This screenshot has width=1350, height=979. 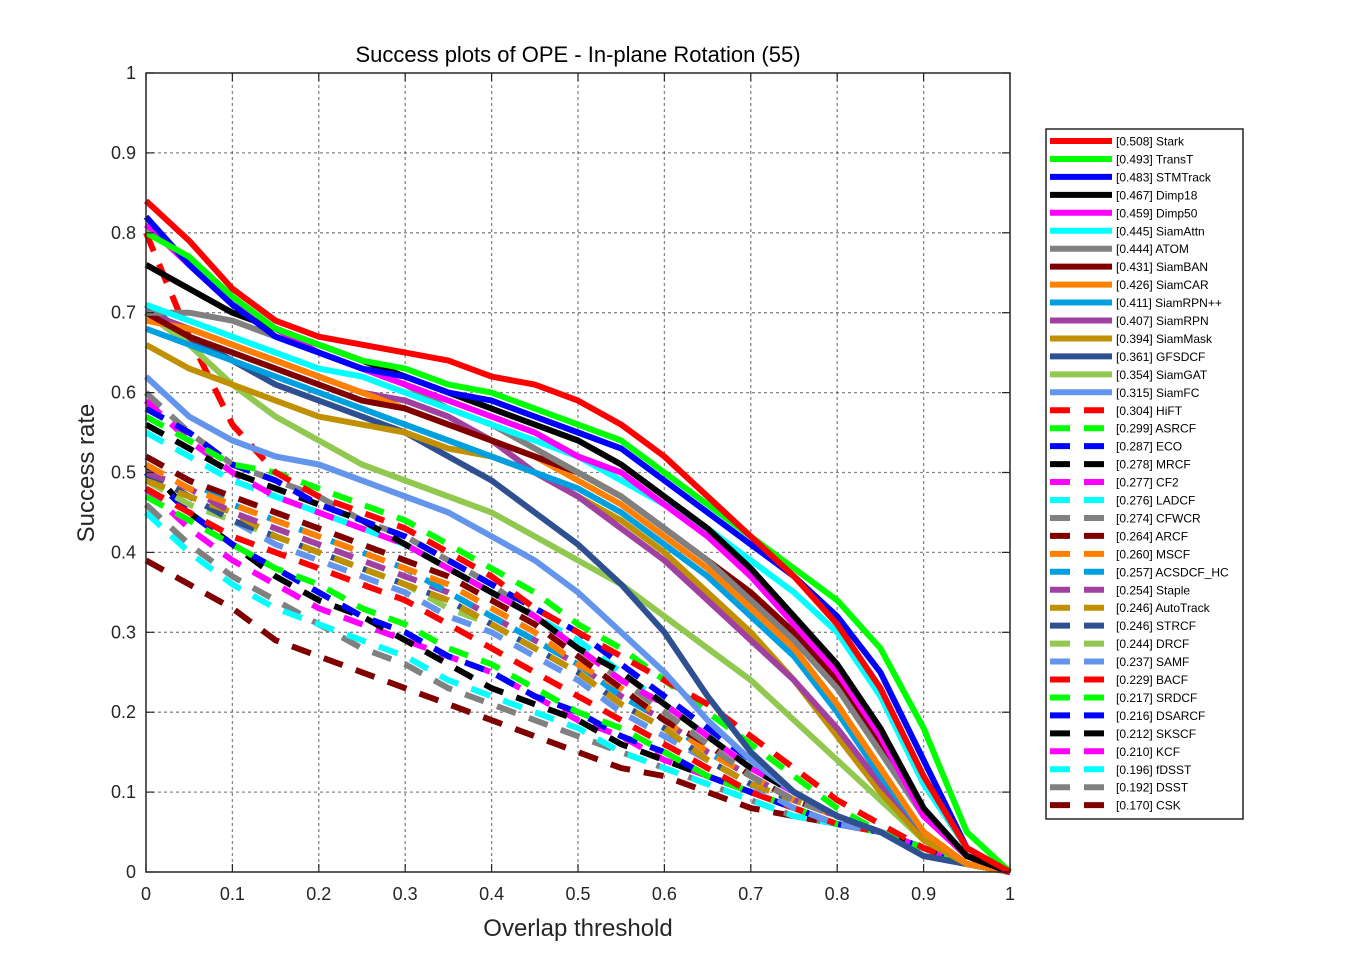 What do you see at coordinates (123, 552) in the screenshot?
I see `y-tick-label: 0.4` at bounding box center [123, 552].